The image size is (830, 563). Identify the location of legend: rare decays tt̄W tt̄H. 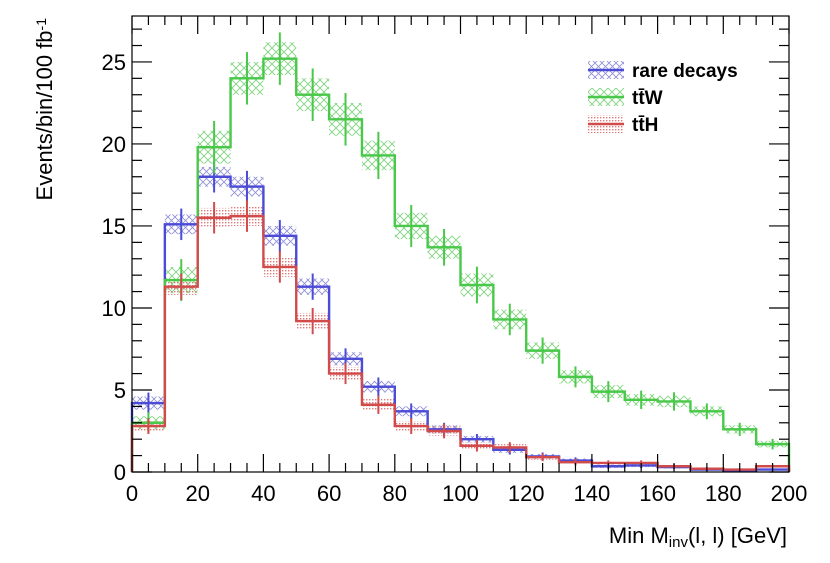
(663, 98).